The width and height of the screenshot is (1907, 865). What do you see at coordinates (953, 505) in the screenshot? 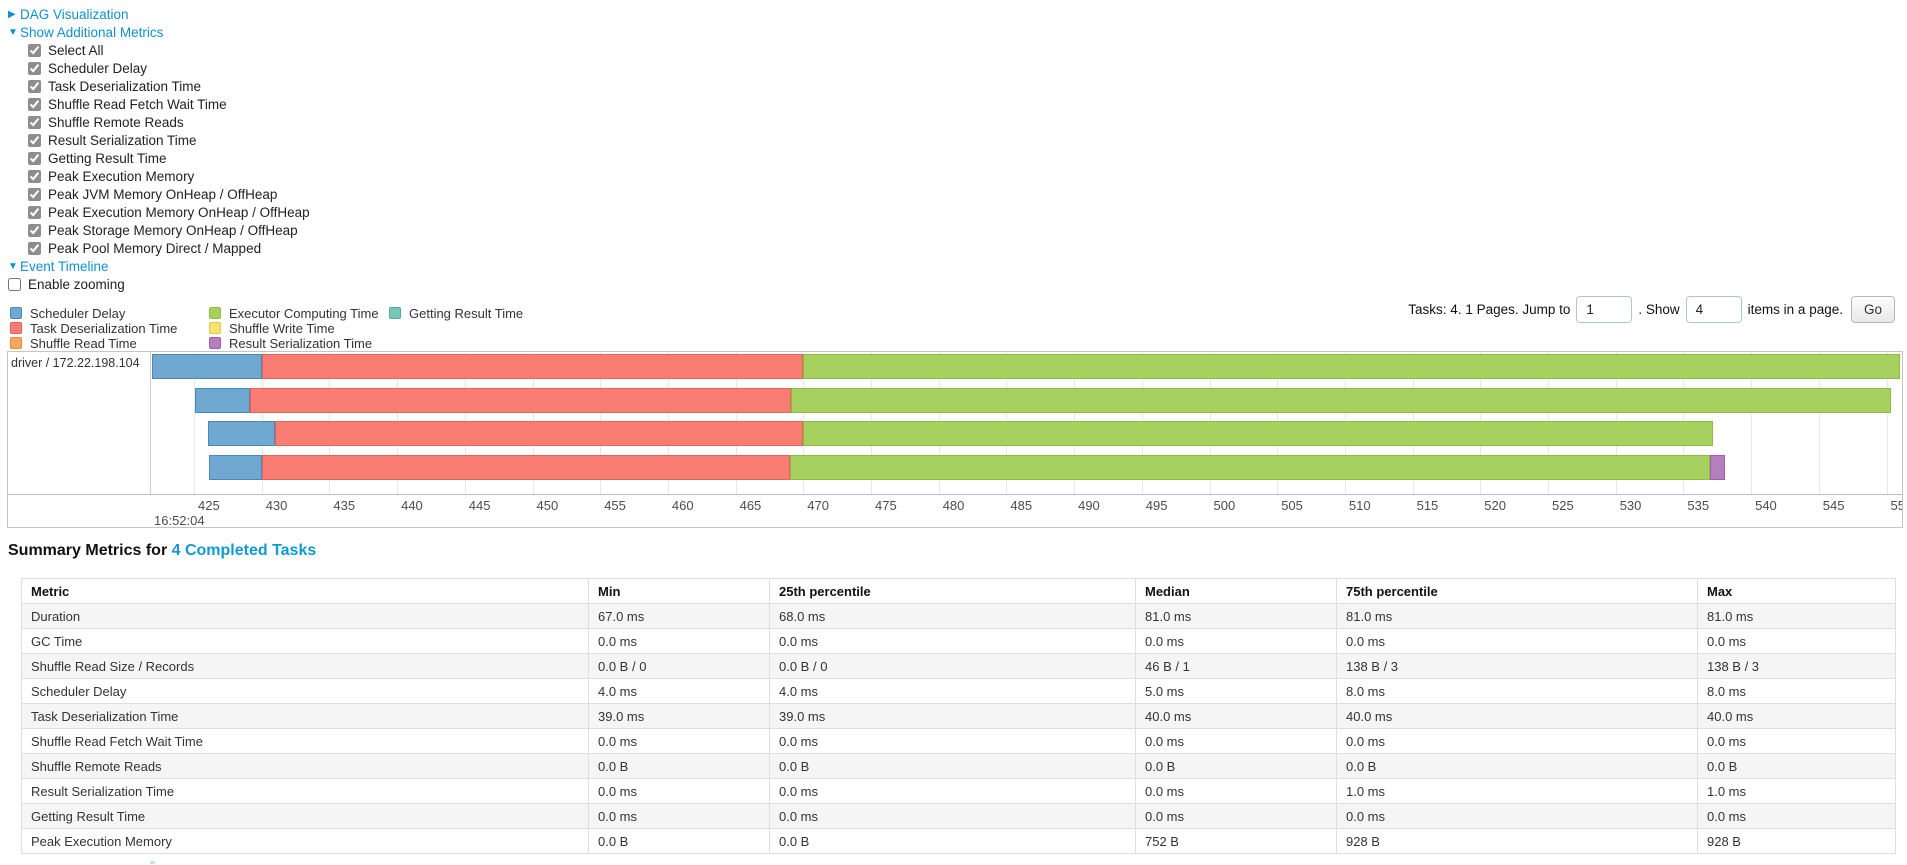
I see `axis-tick-label: 480` at bounding box center [953, 505].